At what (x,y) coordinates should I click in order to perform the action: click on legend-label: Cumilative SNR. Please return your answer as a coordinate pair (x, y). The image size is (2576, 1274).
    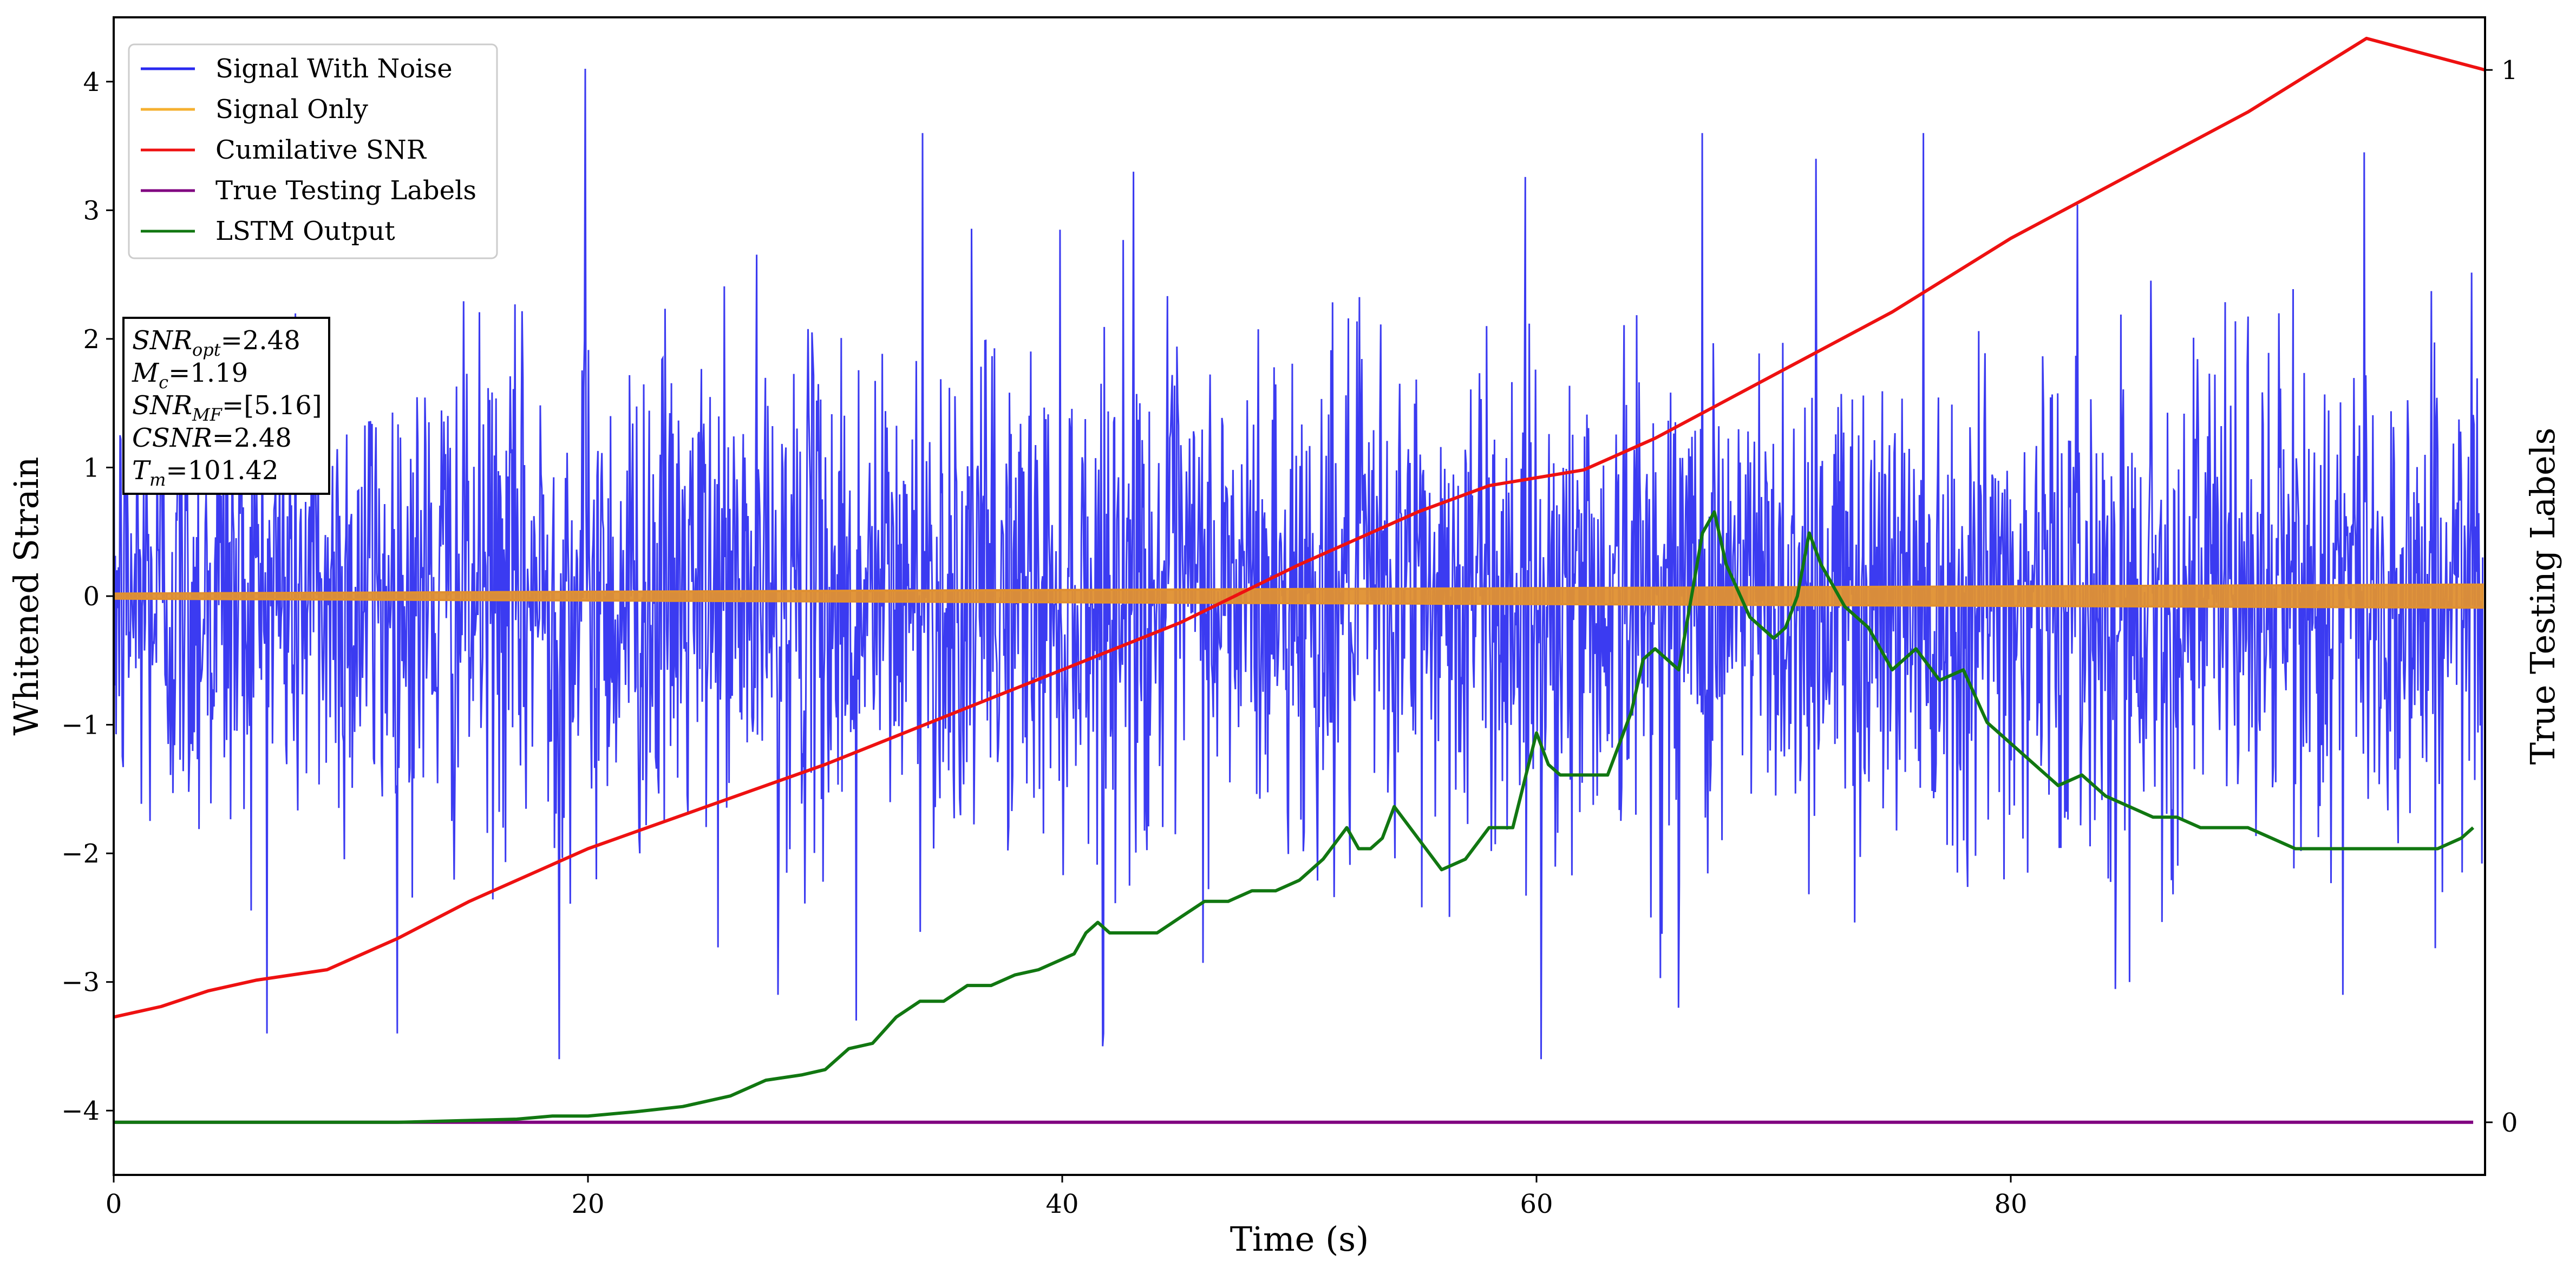
    Looking at the image, I should click on (321, 150).